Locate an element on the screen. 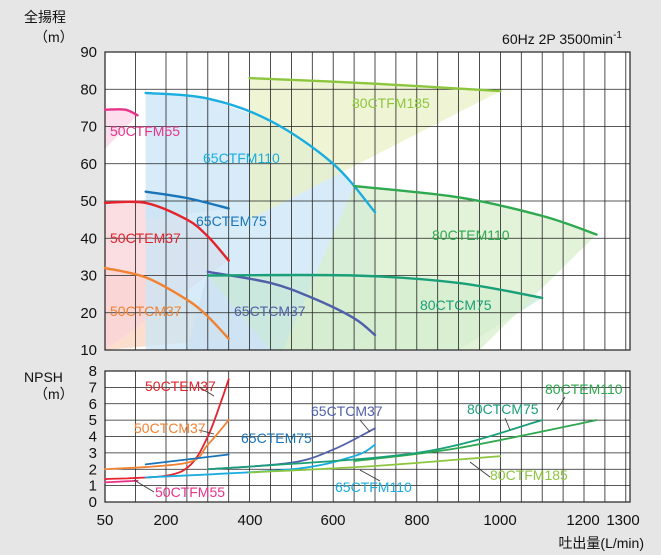  leader-npsh-50CTFM55 is located at coordinates (144, 486).